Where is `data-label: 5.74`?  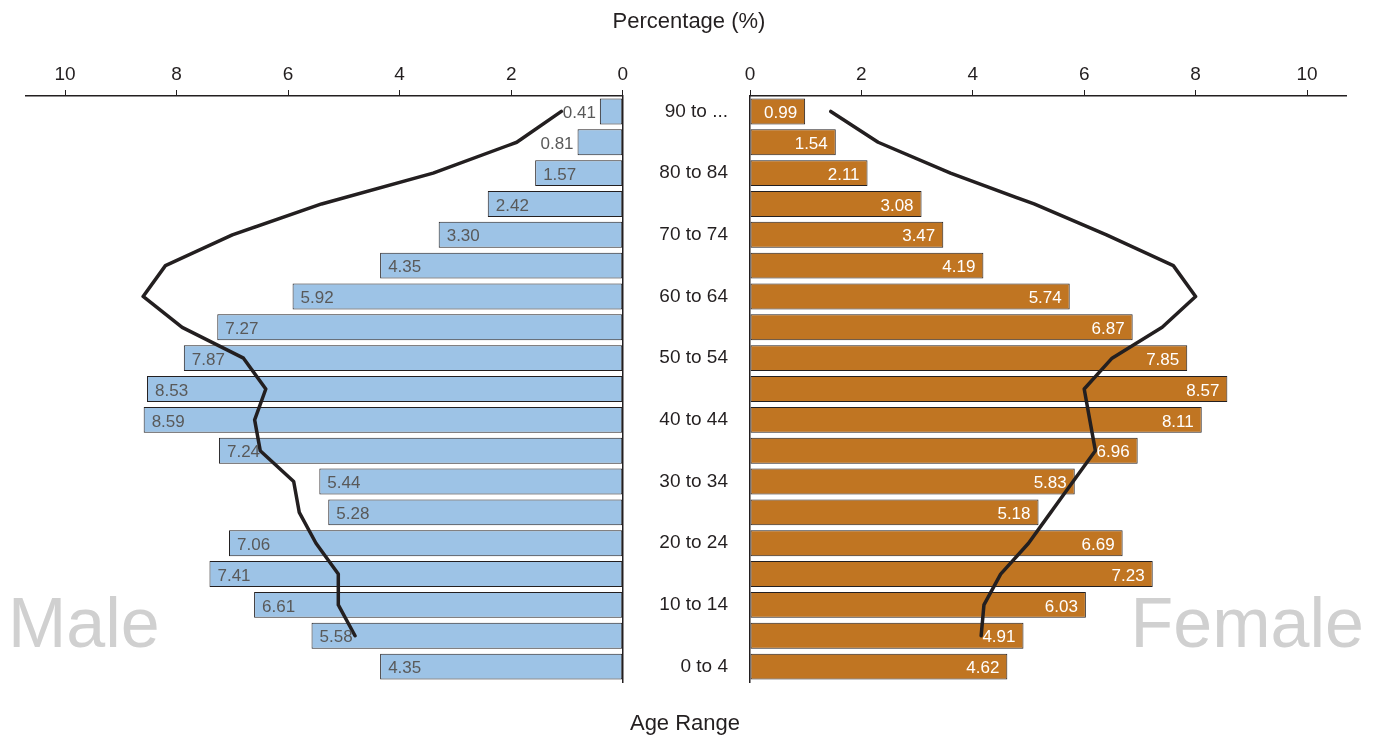 data-label: 5.74 is located at coordinates (1045, 298).